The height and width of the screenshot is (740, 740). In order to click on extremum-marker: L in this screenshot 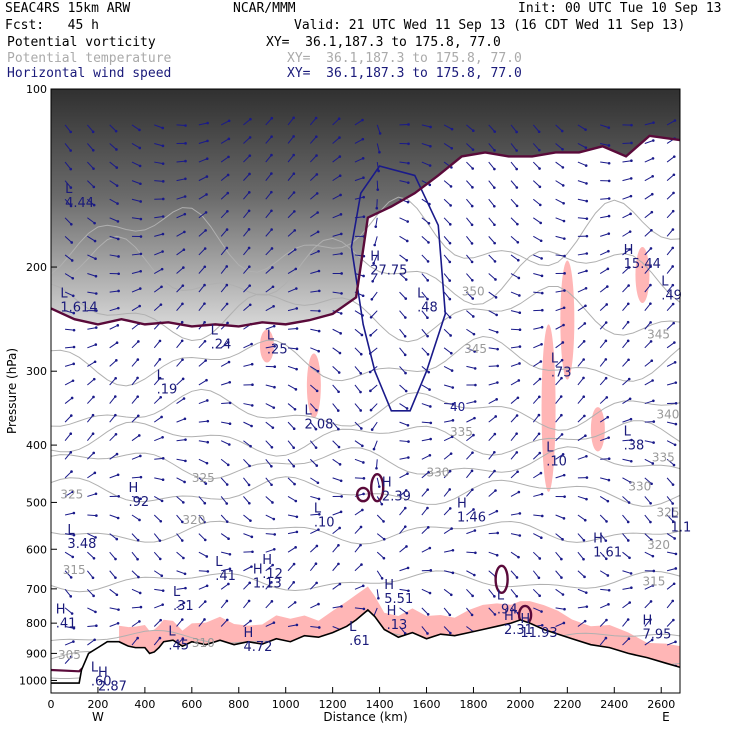, I will do `click(308, 410)`.